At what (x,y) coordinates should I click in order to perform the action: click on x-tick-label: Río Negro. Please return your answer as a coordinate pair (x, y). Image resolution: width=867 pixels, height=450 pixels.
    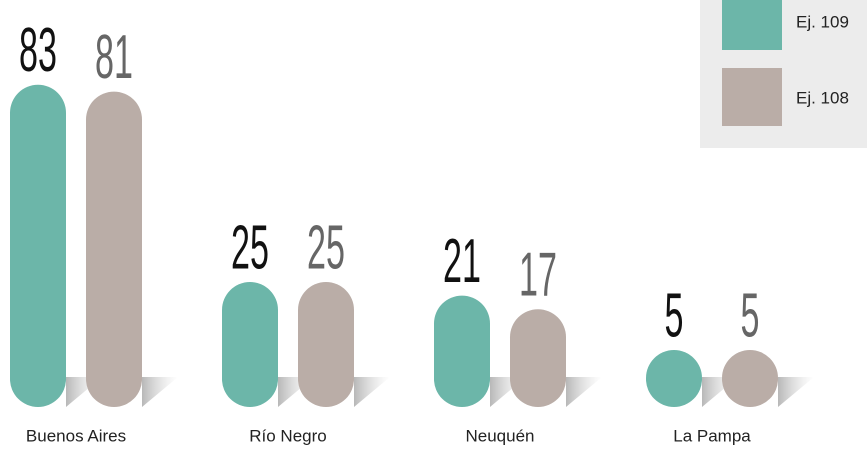
    Looking at the image, I should click on (287, 435).